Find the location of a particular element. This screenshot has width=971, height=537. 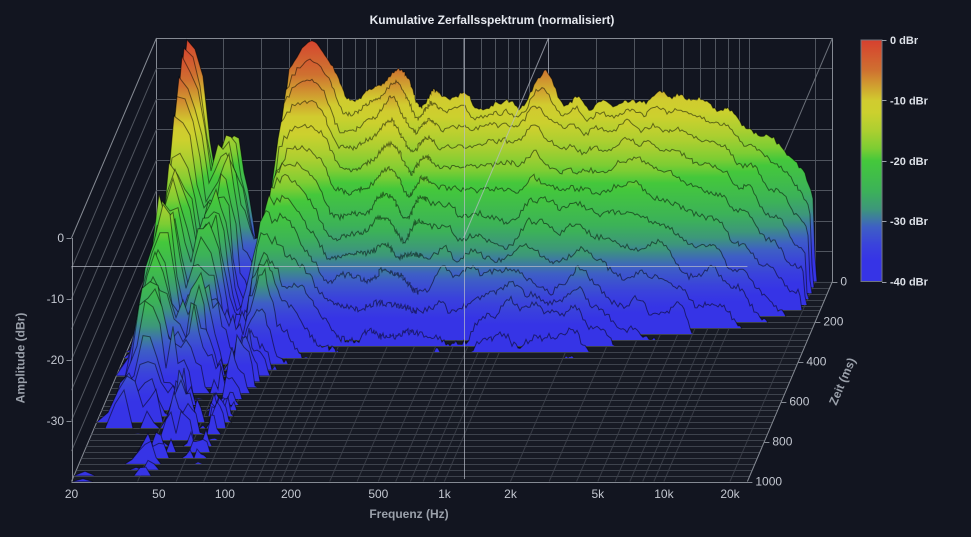

svg-text: -20 dBr is located at coordinates (909, 162).